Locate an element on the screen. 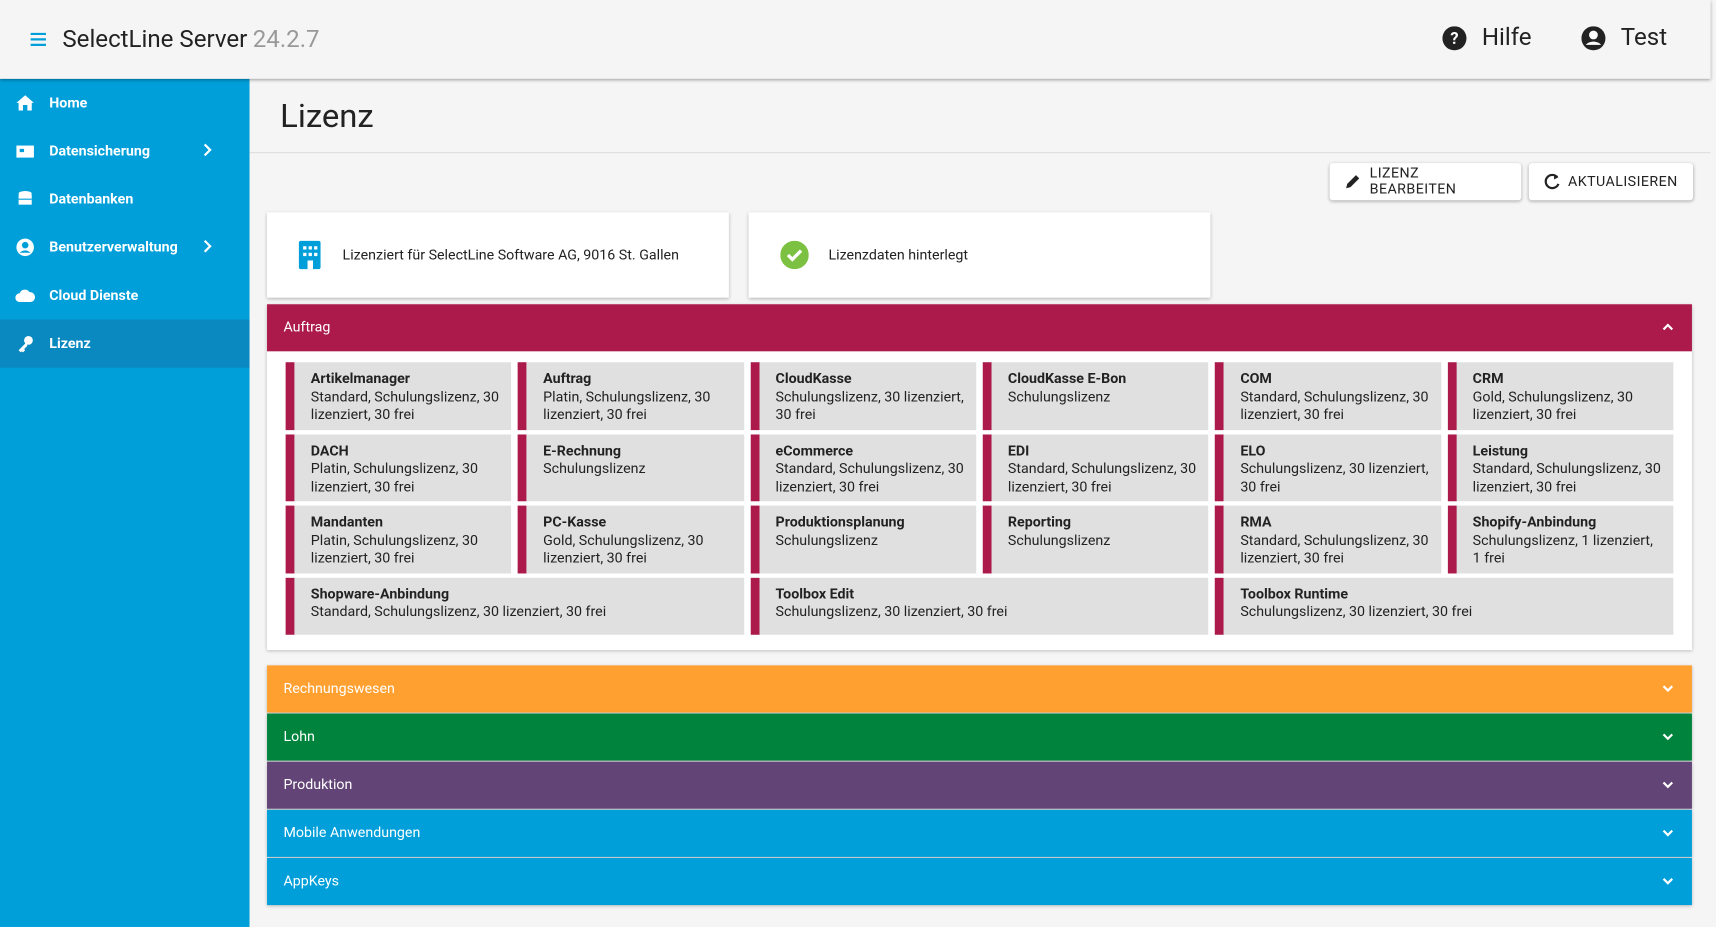 The width and height of the screenshot is (1716, 927). module-name: Auftrag is located at coordinates (567, 379).